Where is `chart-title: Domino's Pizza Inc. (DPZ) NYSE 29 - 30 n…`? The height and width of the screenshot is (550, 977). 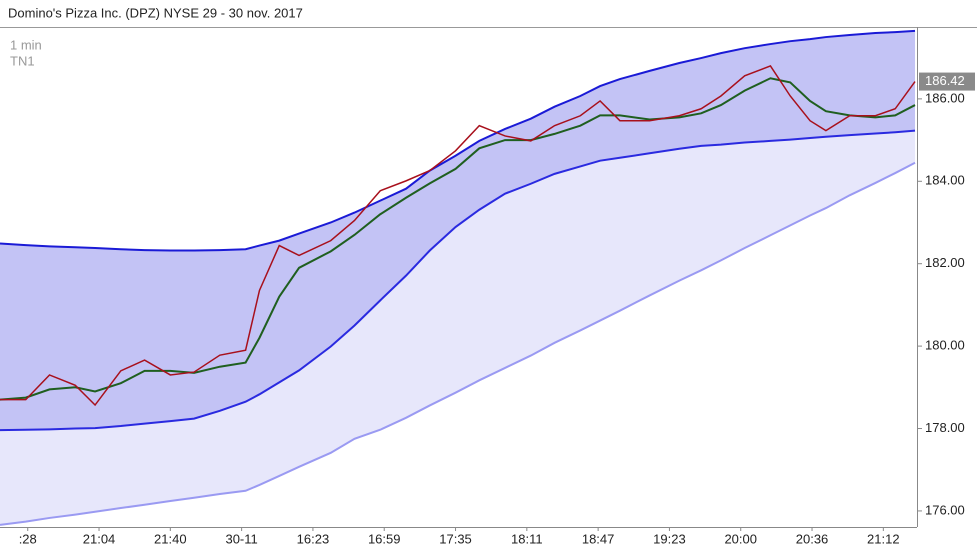 chart-title: Domino's Pizza Inc. (DPZ) NYSE 29 - 30 n… is located at coordinates (155, 12).